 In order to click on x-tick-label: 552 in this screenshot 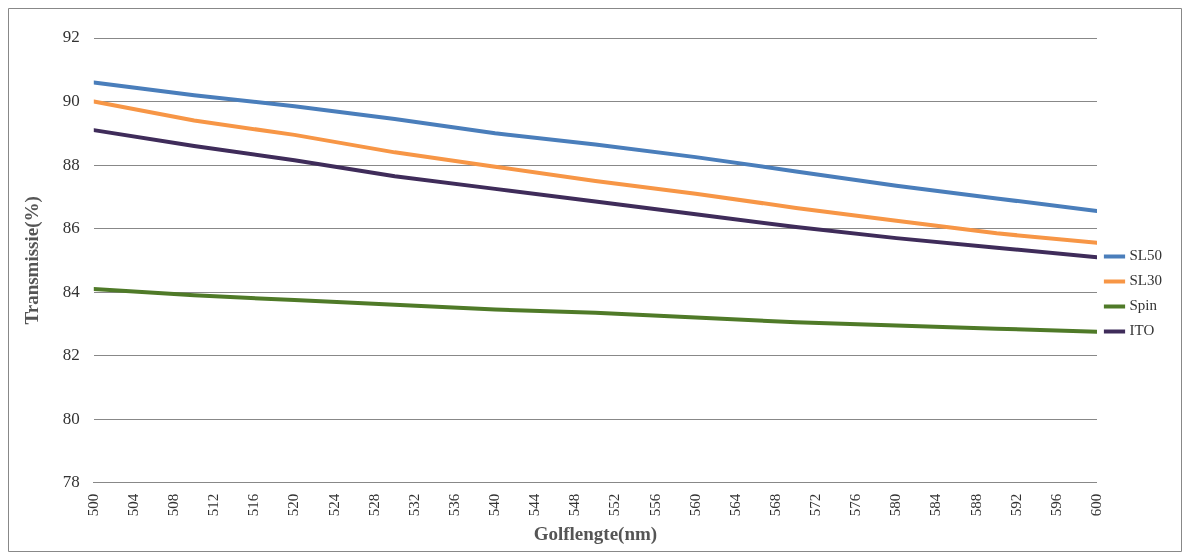, I will do `click(614, 505)`.